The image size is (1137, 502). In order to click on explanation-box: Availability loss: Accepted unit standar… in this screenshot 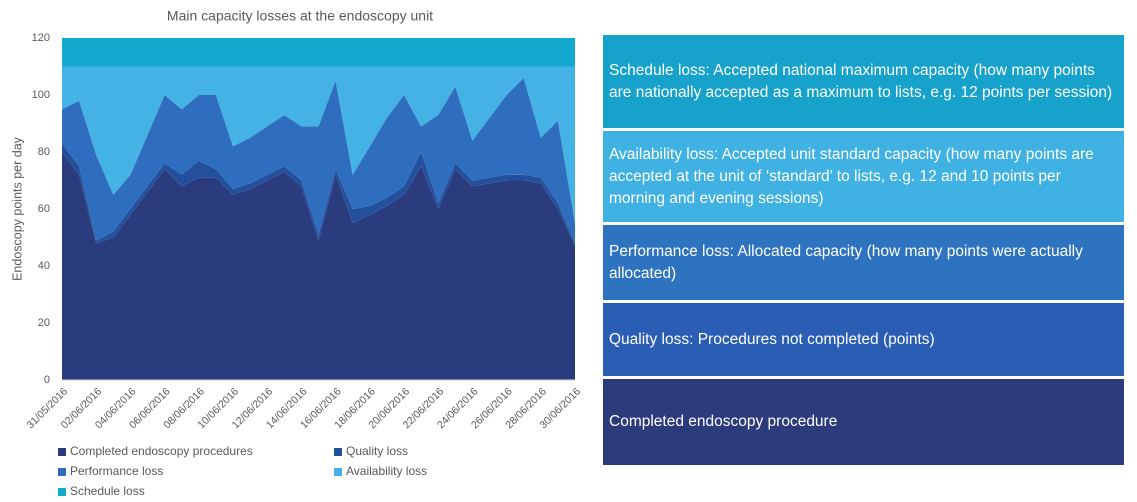, I will do `click(863, 176)`.